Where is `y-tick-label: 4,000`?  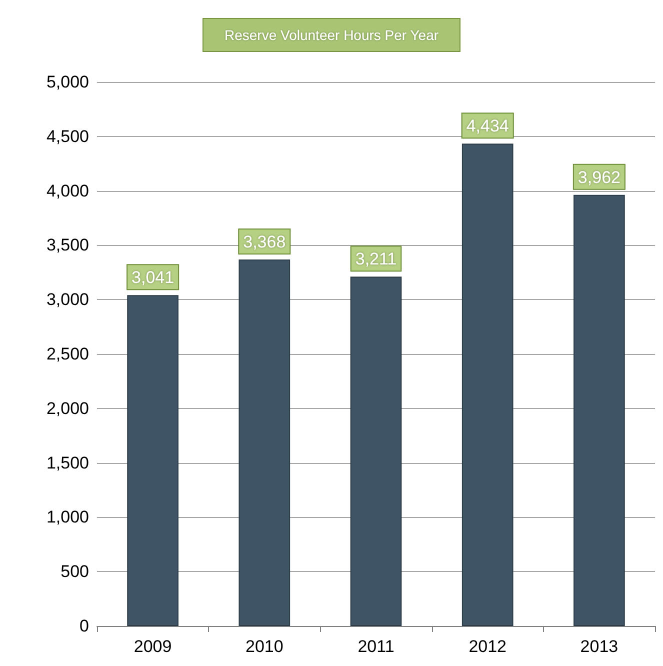 y-tick-label: 4,000 is located at coordinates (67, 190).